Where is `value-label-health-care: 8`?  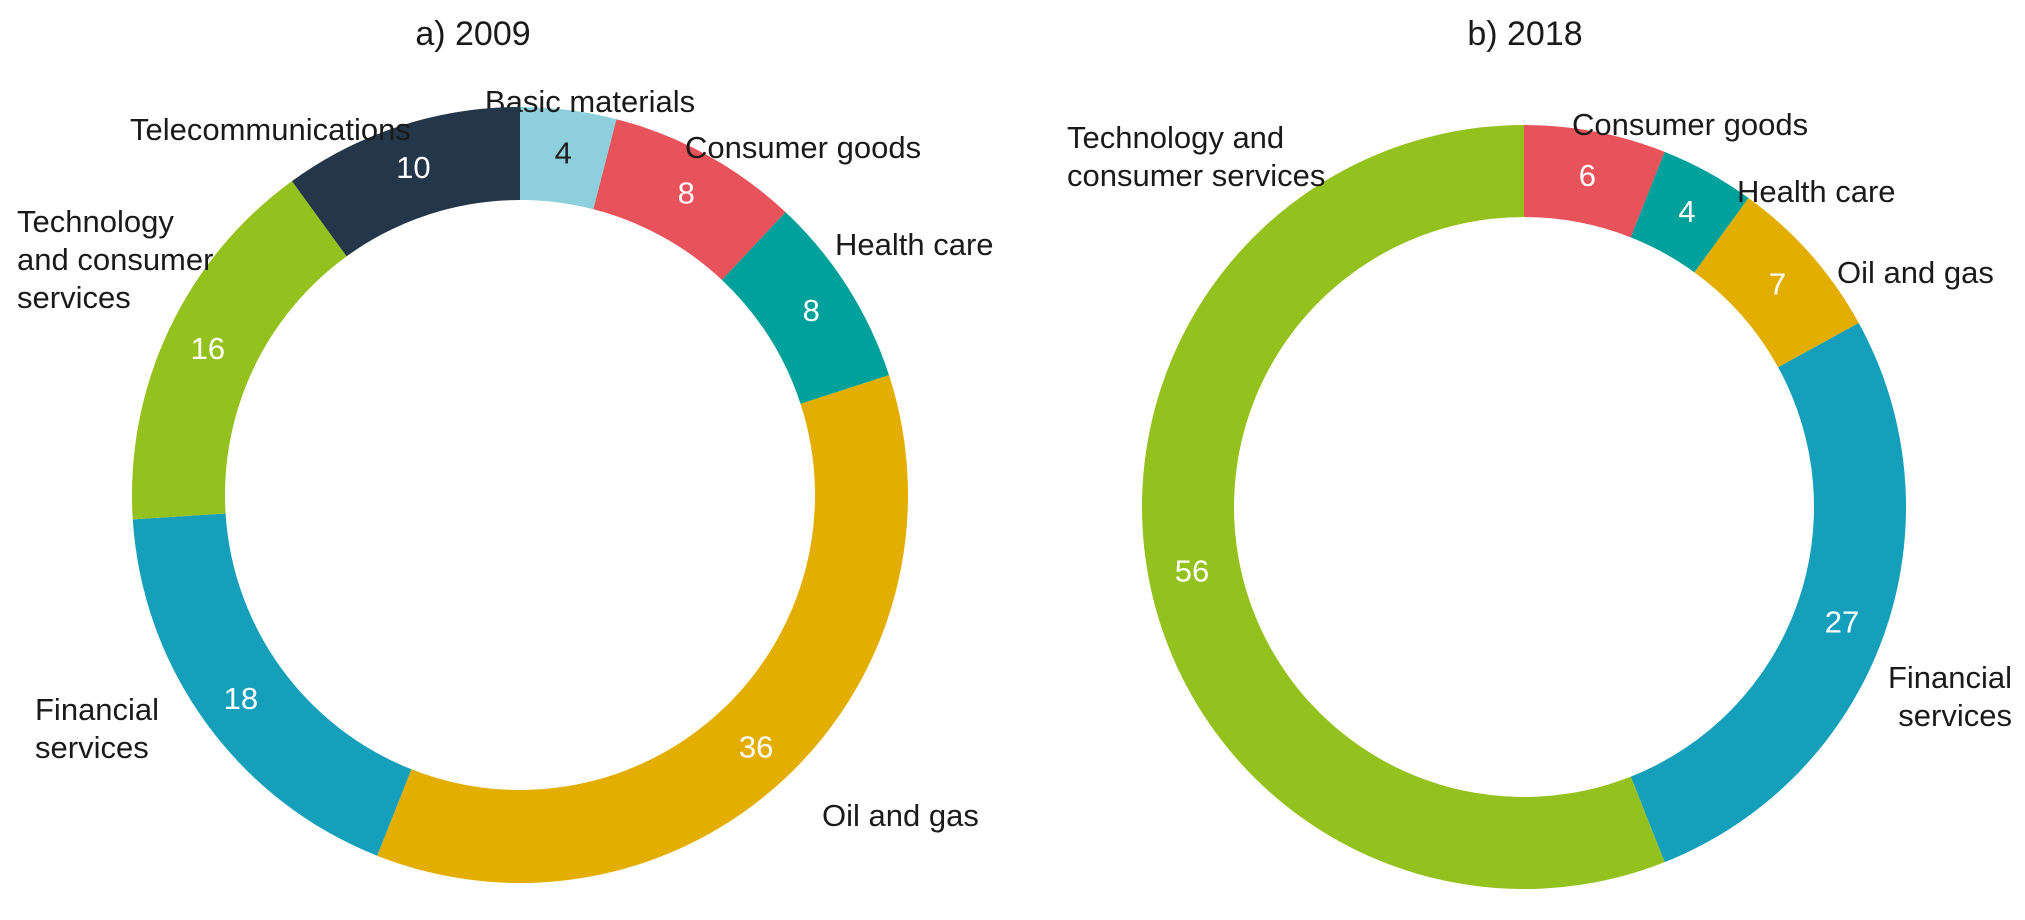 value-label-health-care: 8 is located at coordinates (811, 310).